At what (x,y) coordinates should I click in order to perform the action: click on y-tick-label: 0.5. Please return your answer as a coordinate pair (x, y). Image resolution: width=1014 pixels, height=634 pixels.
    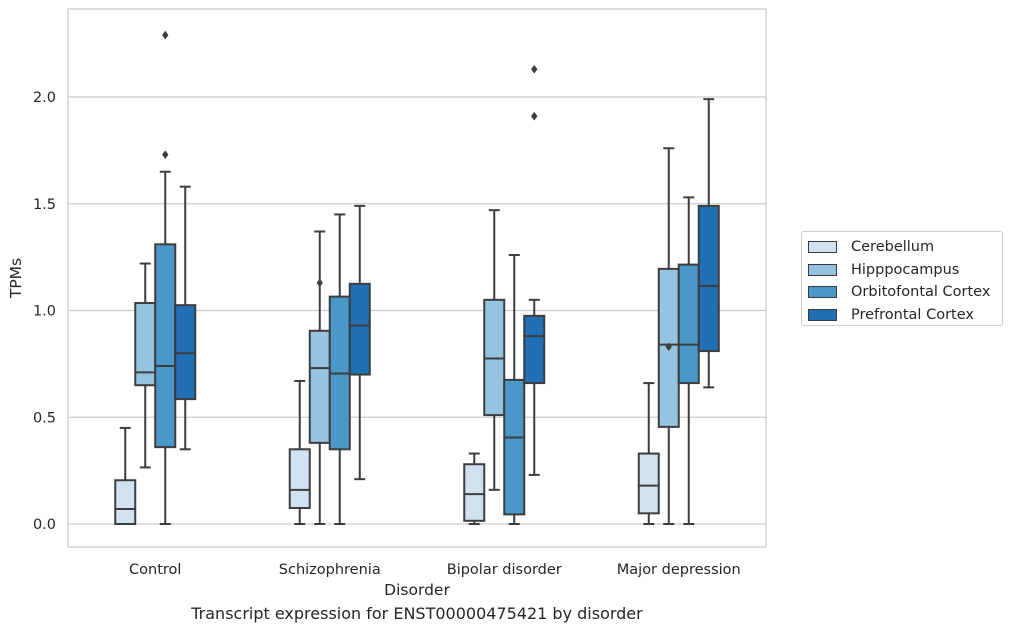
    Looking at the image, I should click on (44, 418).